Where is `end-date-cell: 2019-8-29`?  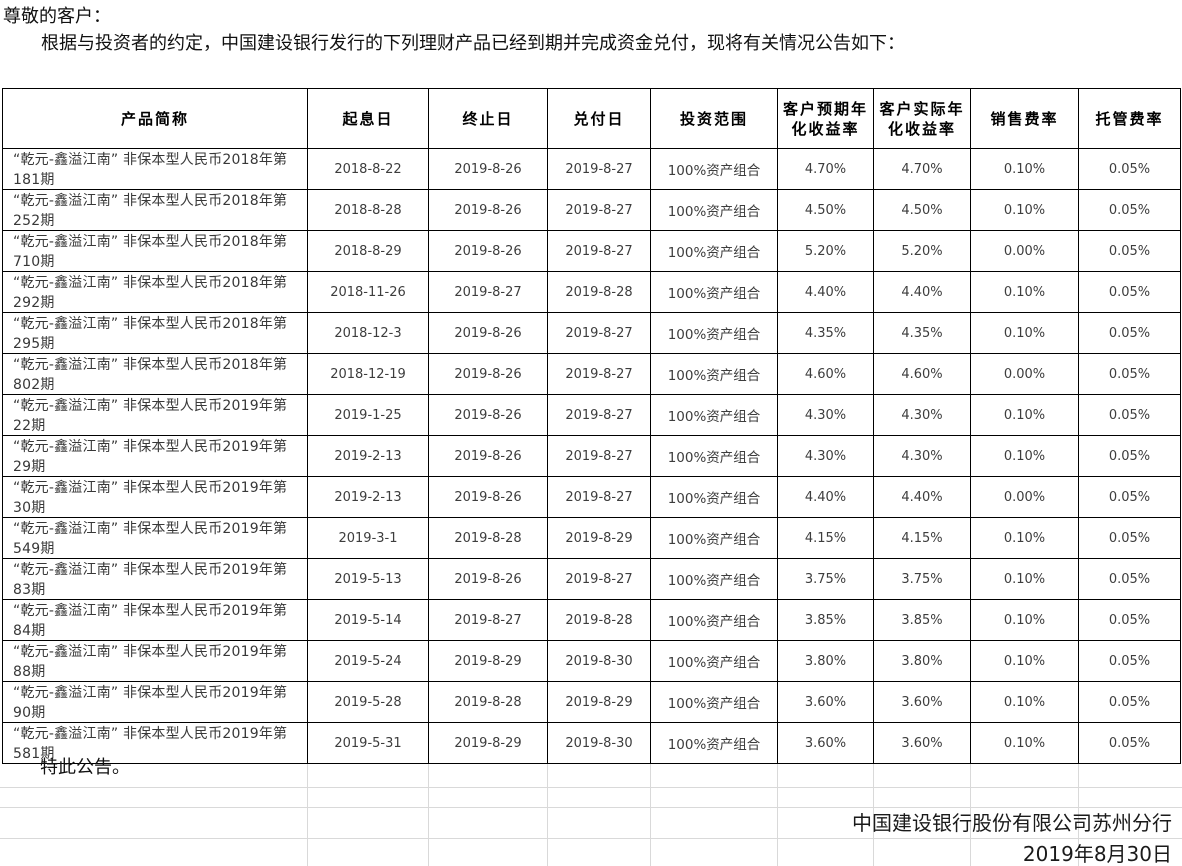 end-date-cell: 2019-8-29 is located at coordinates (488, 661).